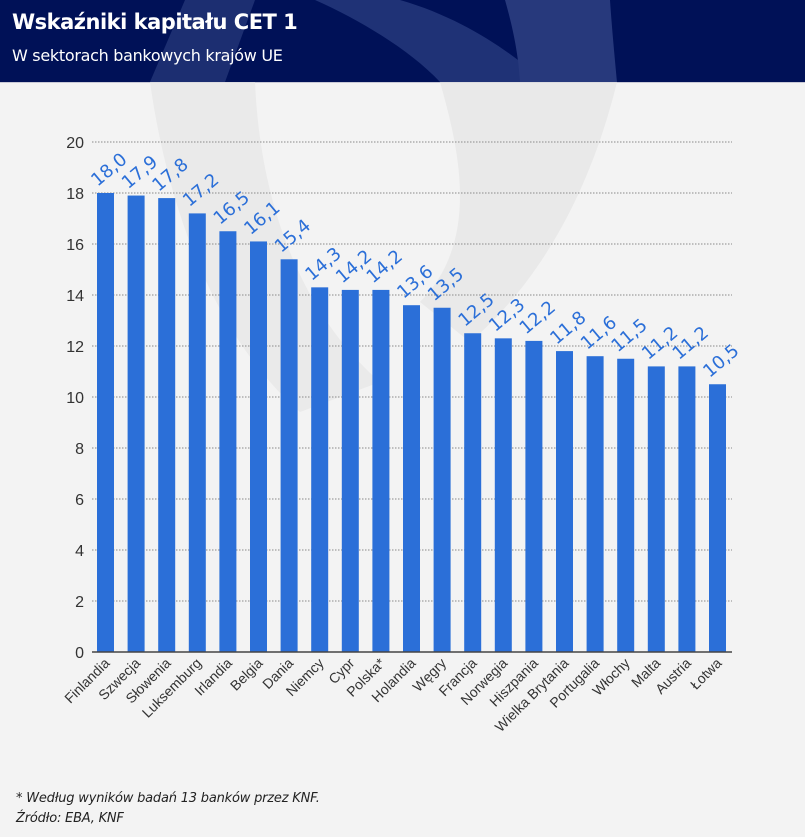 This screenshot has height=837, width=805. What do you see at coordinates (147, 55) in the screenshot?
I see `chart-subtitle: W sektorach bankowych krajów UE` at bounding box center [147, 55].